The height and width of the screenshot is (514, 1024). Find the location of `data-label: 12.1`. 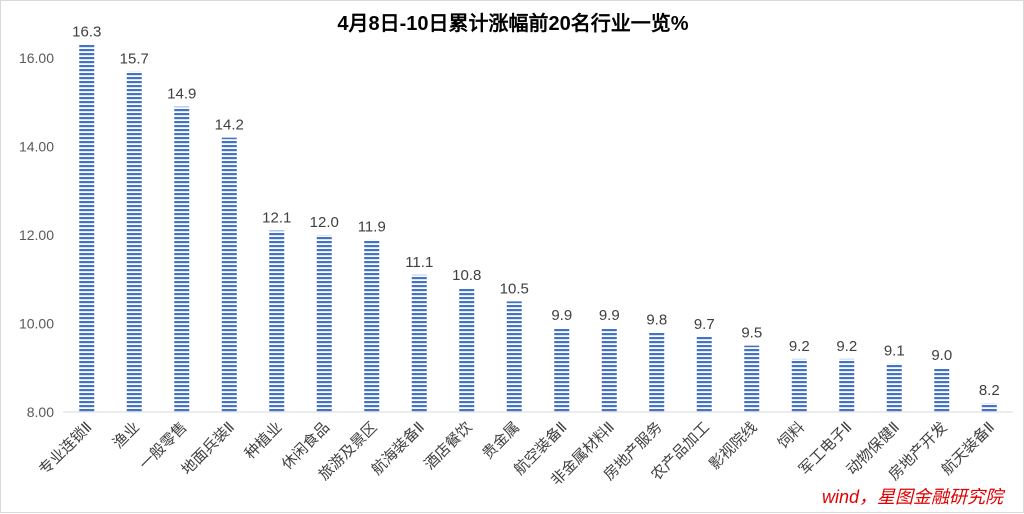

data-label: 12.1 is located at coordinates (276, 218).